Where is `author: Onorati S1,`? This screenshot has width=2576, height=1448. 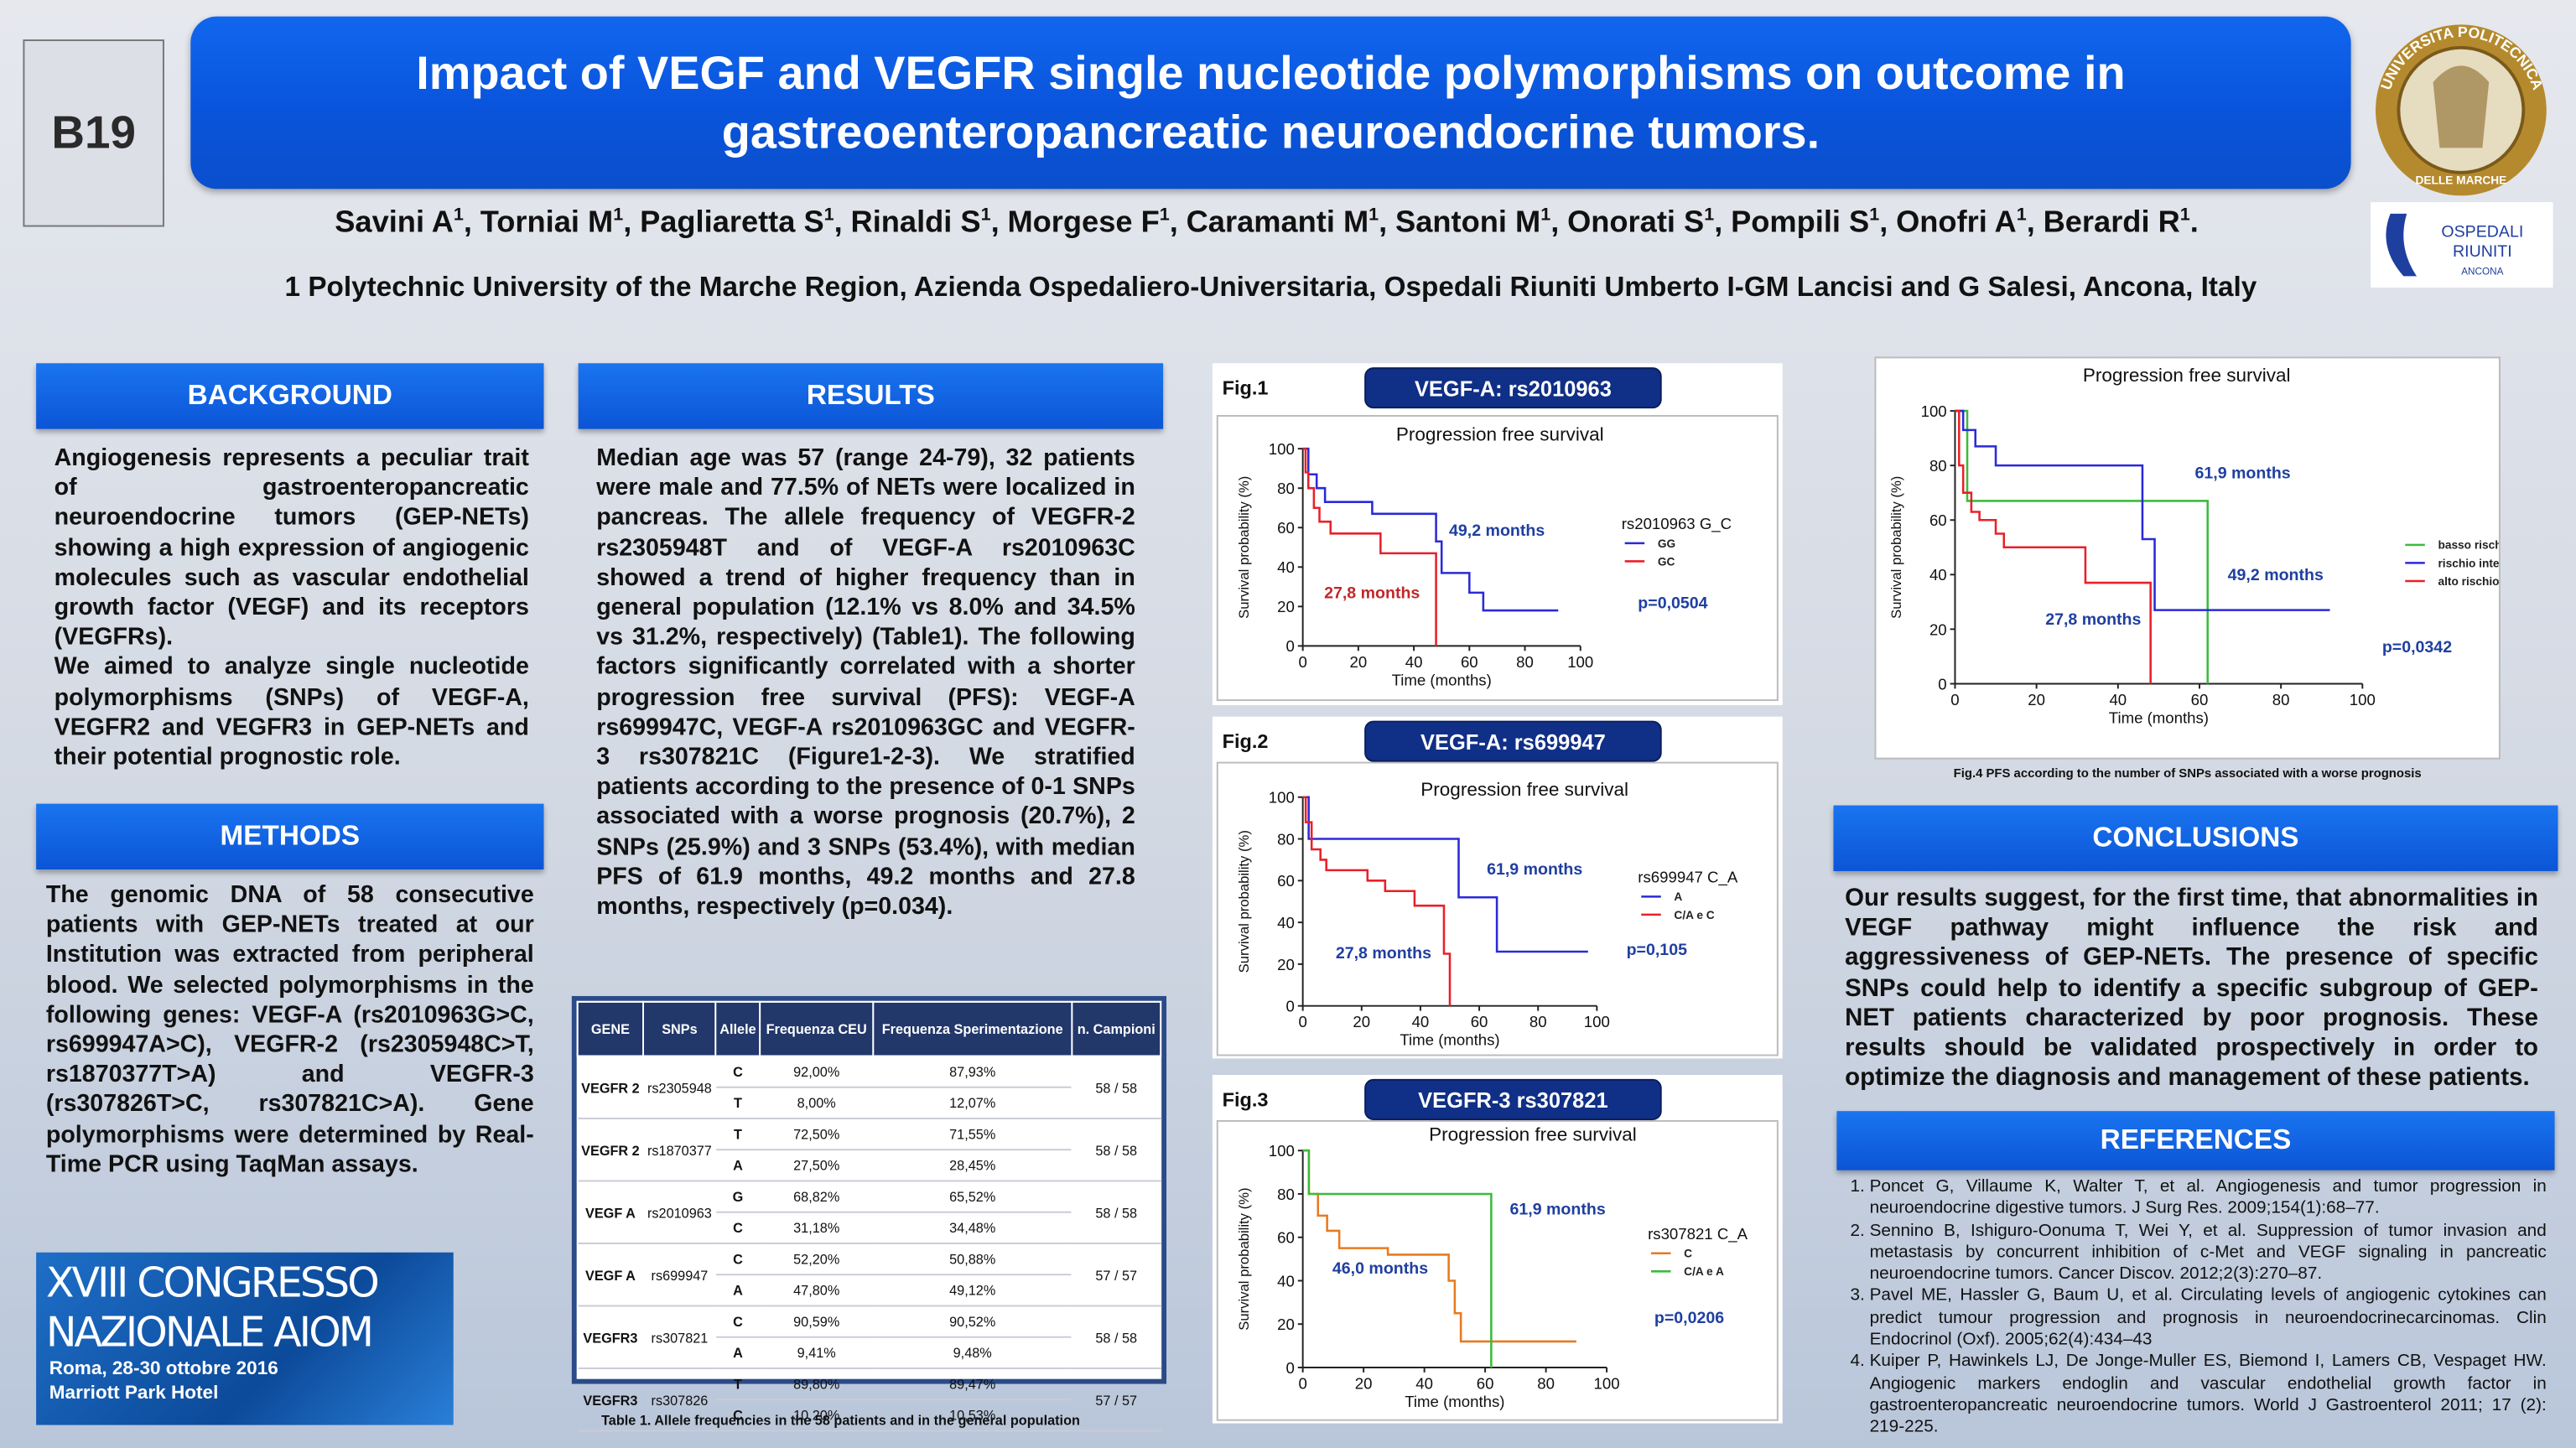
author: Onorati S1, is located at coordinates (1644, 221).